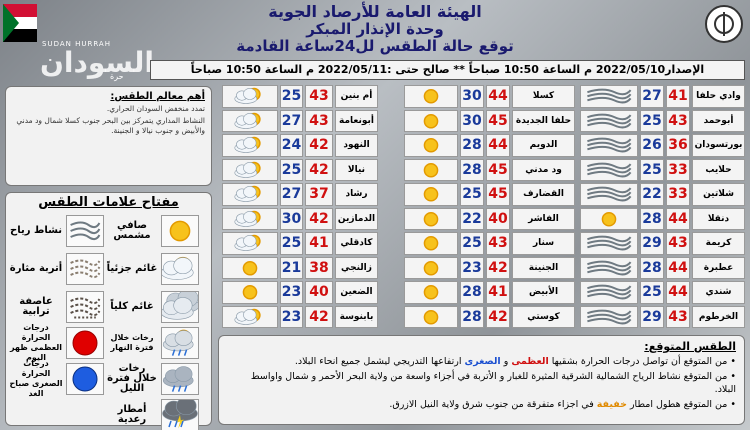 The width and height of the screenshot is (750, 430). What do you see at coordinates (36, 342) in the screenshot?
I see `legend-label: درجات الحرارة العظمى ظهر اليوم` at bounding box center [36, 342].